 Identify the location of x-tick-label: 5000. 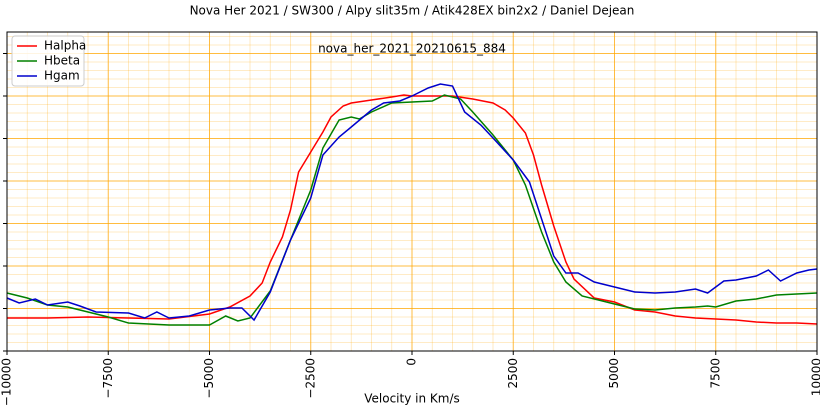
(614, 373).